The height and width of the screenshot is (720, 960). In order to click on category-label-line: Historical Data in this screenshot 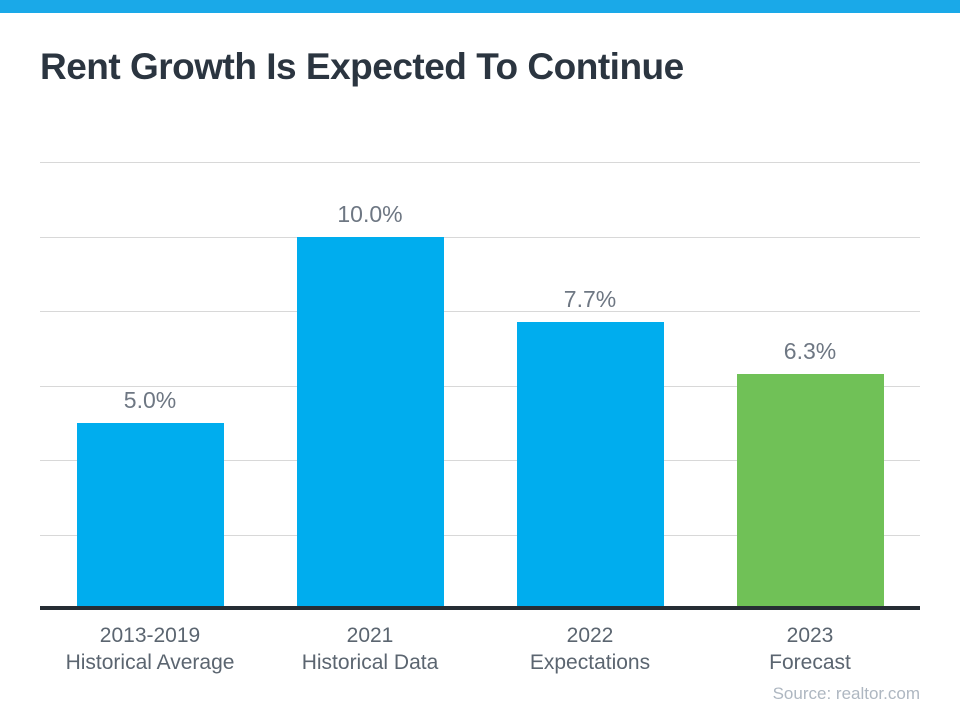, I will do `click(370, 662)`.